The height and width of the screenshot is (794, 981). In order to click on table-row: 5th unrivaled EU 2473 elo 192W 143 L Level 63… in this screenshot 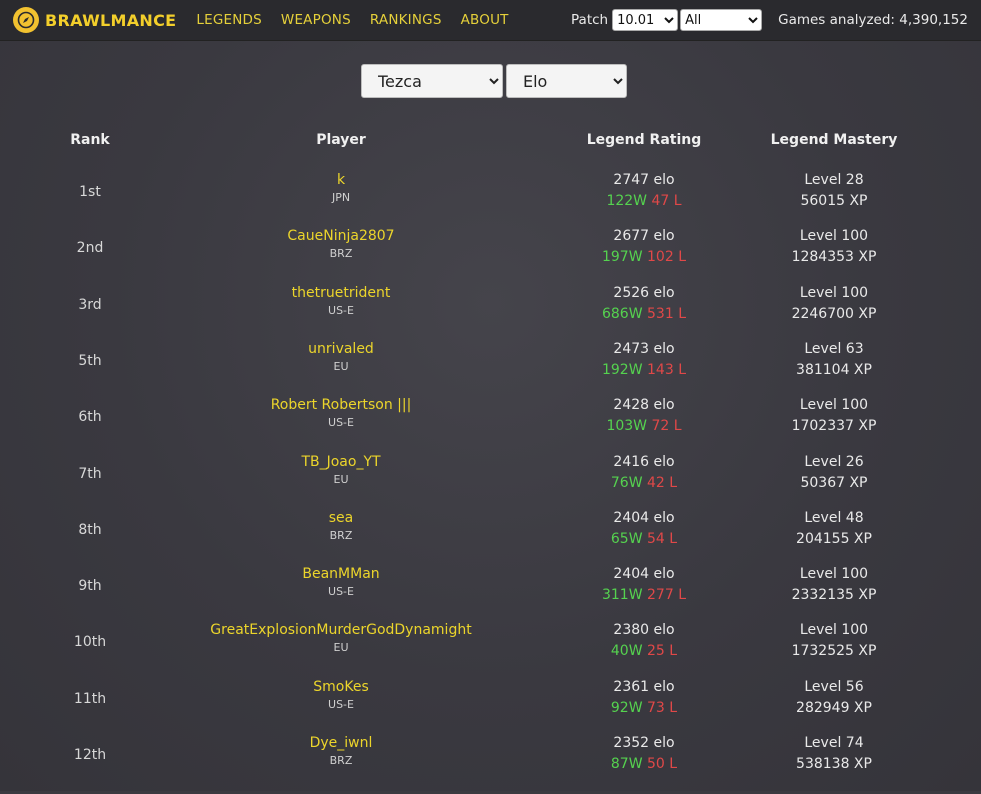, I will do `click(490, 370)`.